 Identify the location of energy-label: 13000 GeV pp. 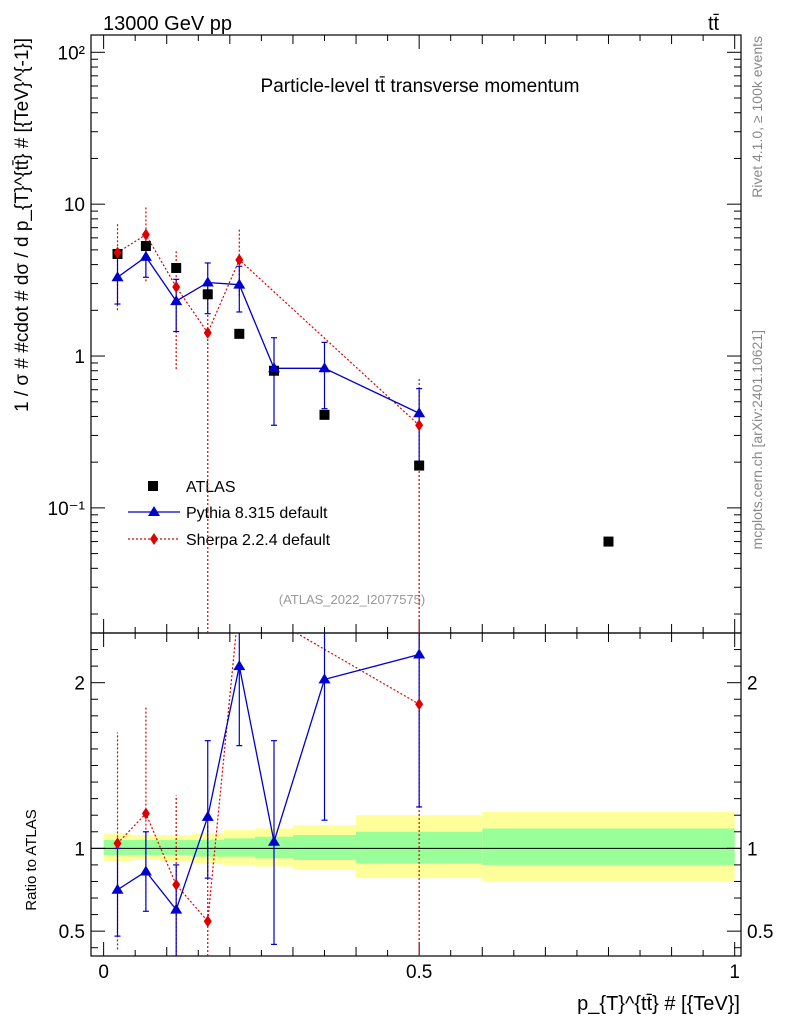
(167, 24).